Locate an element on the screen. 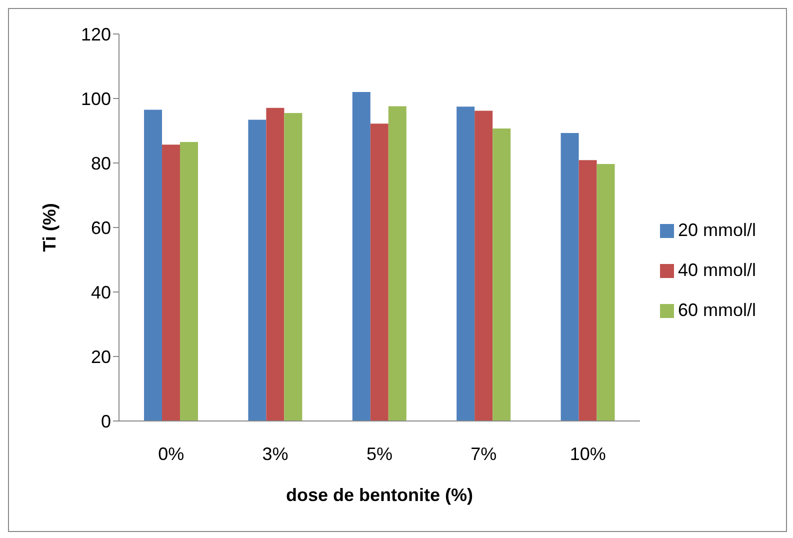 This screenshot has height=538, width=793. y-tick-label: 120 is located at coordinates (95, 34).